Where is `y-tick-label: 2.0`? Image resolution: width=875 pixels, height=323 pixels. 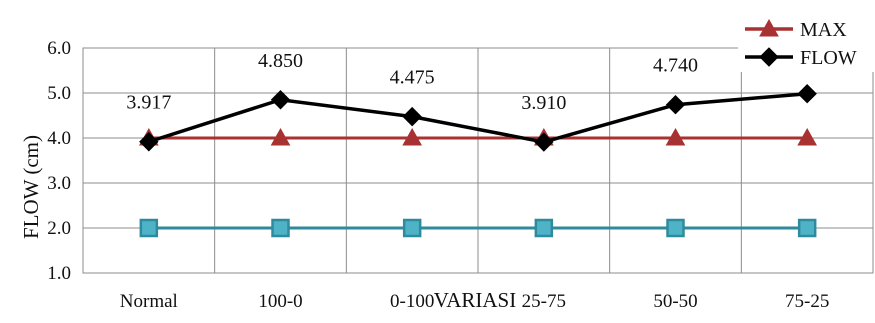
y-tick-label: 2.0 is located at coordinates (59, 228).